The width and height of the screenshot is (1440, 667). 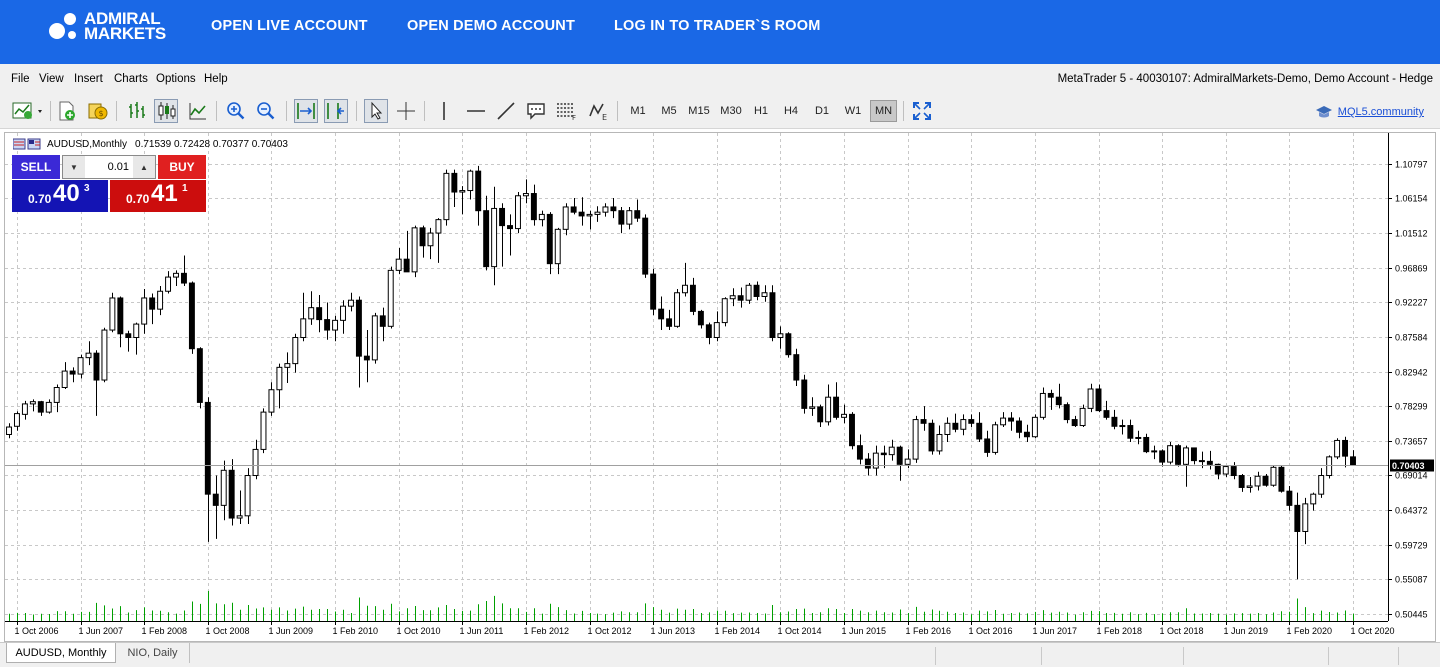 I want to click on chart-tabs-bar: AUDUSD, Monthly NIO, Daily, so click(x=720, y=654).